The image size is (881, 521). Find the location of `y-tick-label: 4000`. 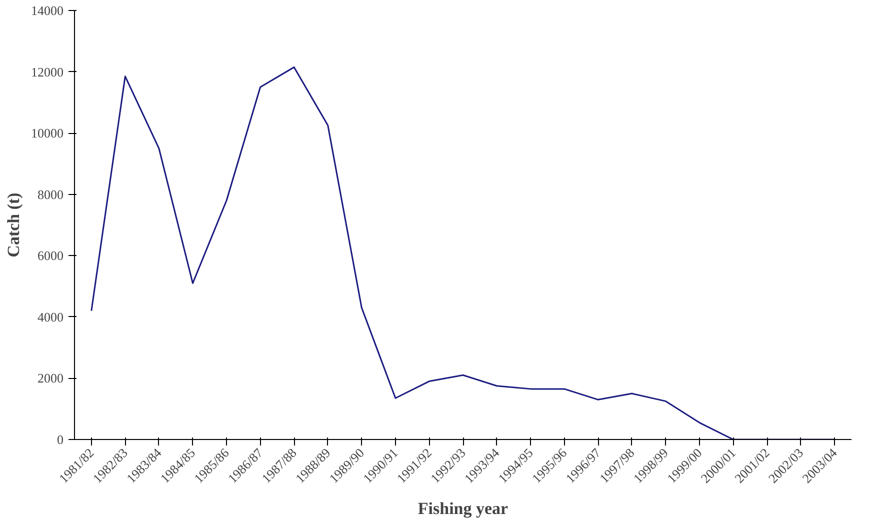

y-tick-label: 4000 is located at coordinates (51, 316).